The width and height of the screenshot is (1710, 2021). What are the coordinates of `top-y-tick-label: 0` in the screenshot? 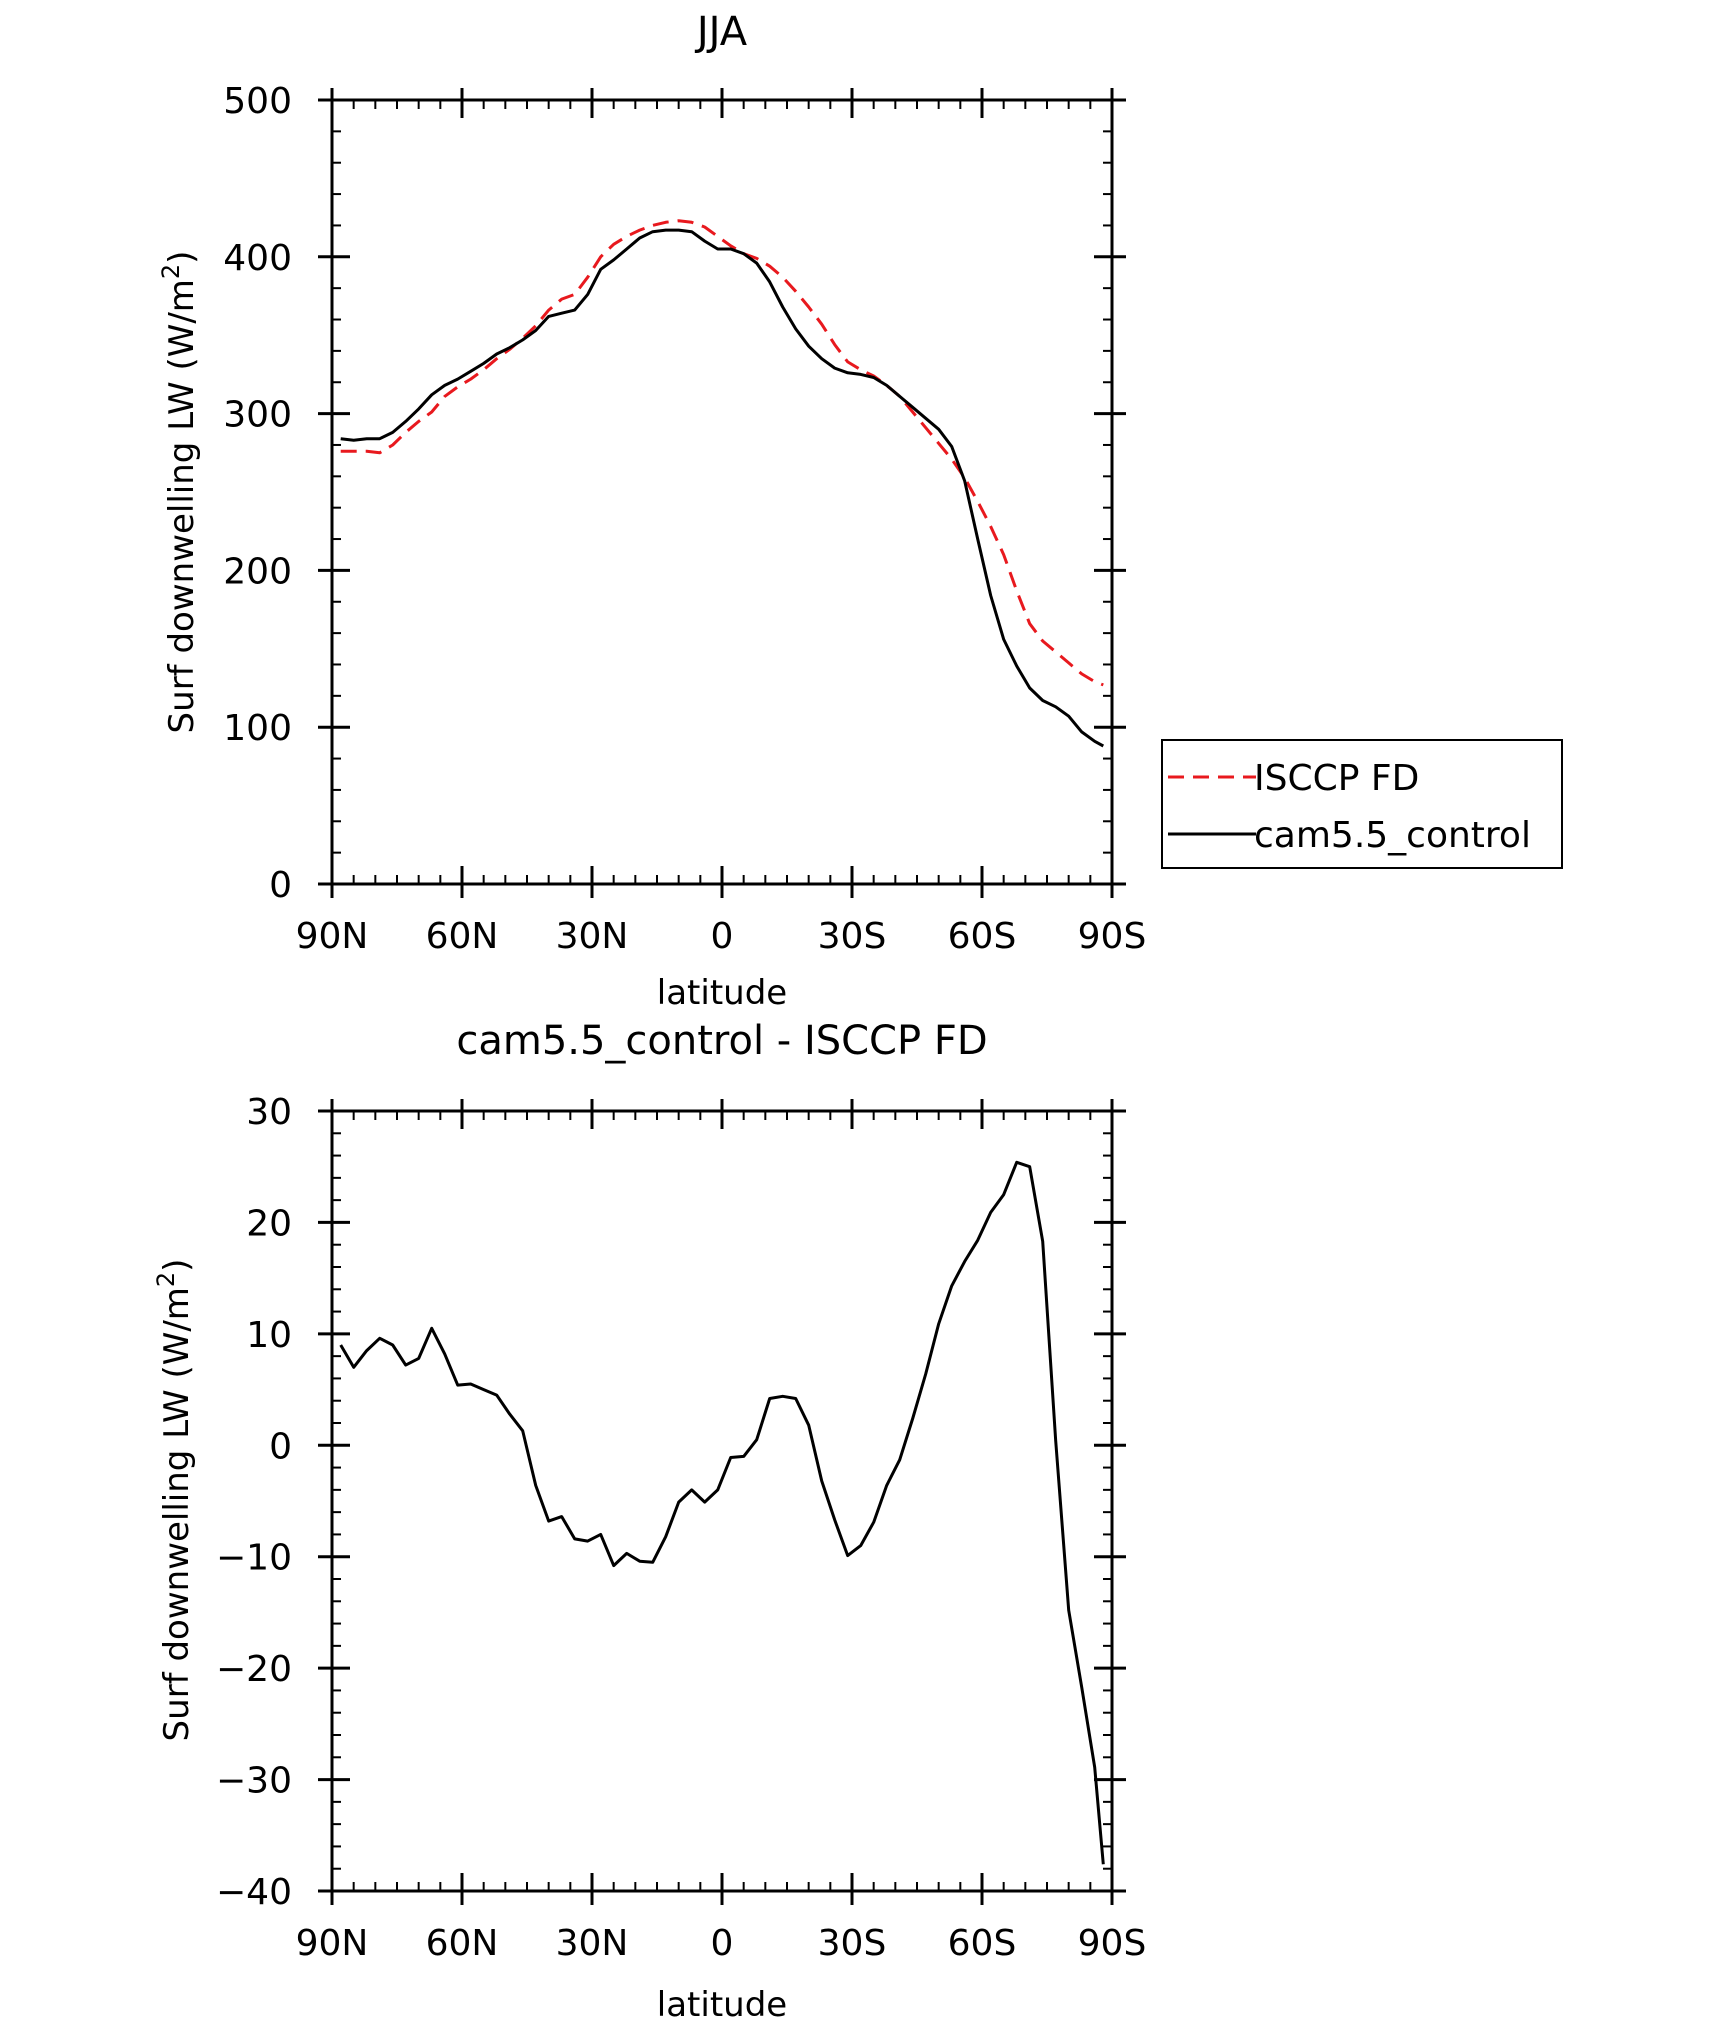 It's located at (280, 885).